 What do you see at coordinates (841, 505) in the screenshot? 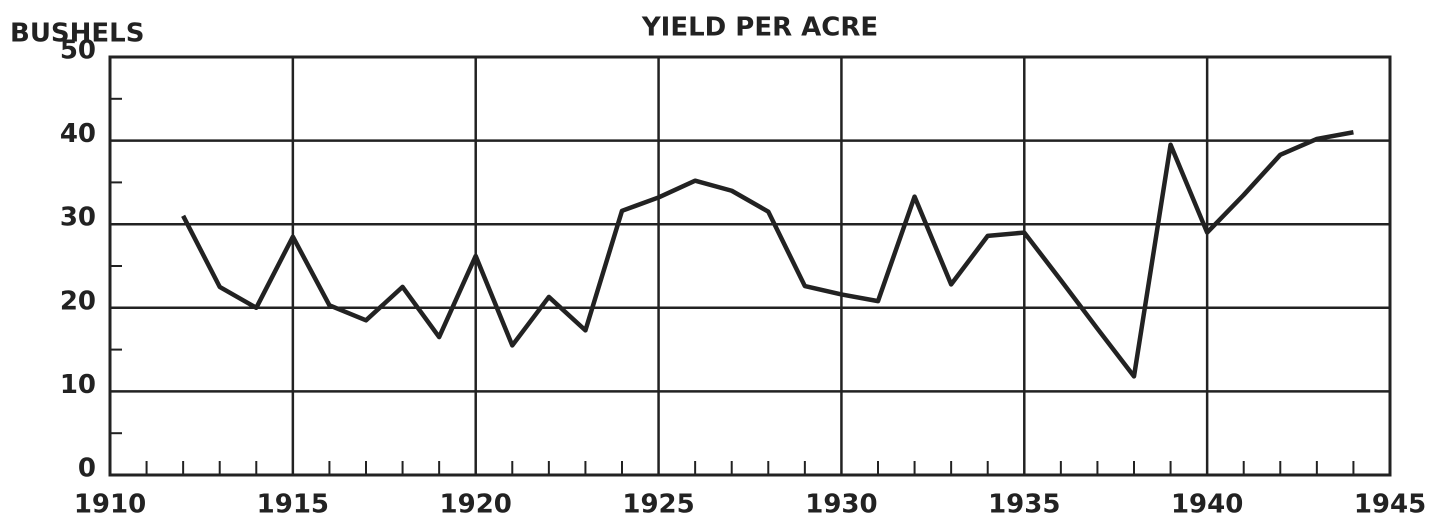
I see `x-tick-label: 1930` at bounding box center [841, 505].